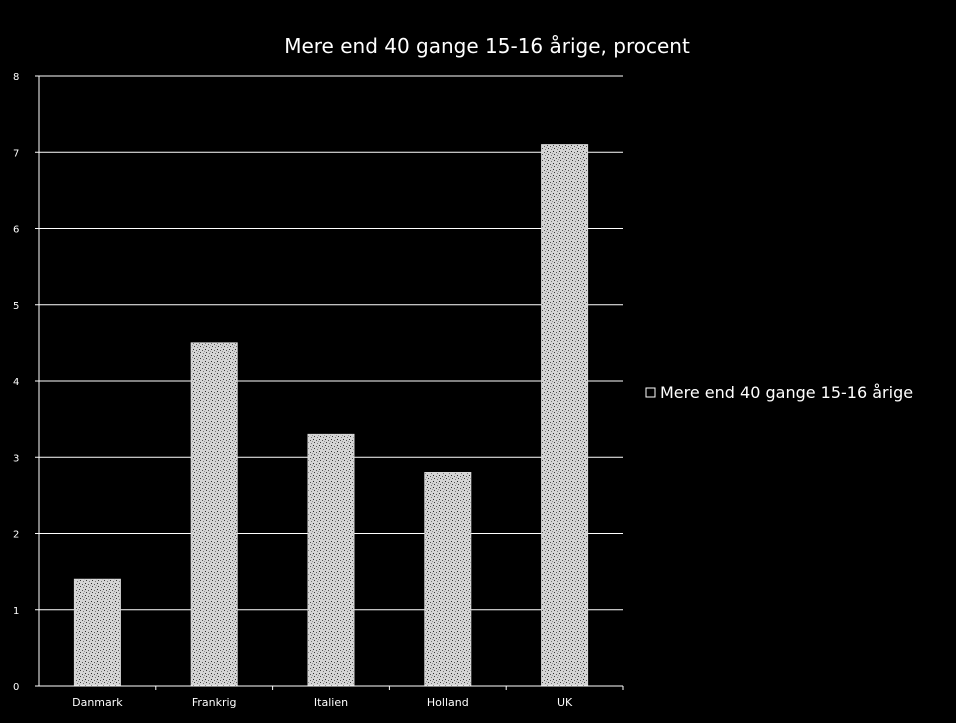  Describe the element at coordinates (16, 230) in the screenshot. I see `y-tick-label: 6` at that location.